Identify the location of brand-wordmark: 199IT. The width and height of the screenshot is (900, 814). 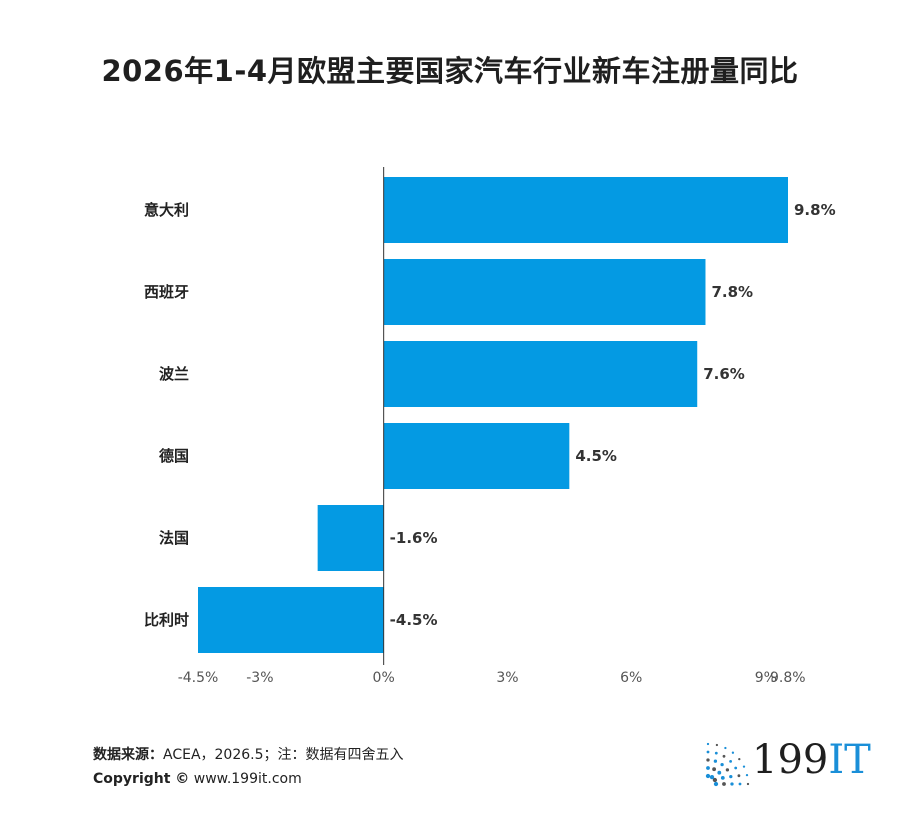
(811, 760).